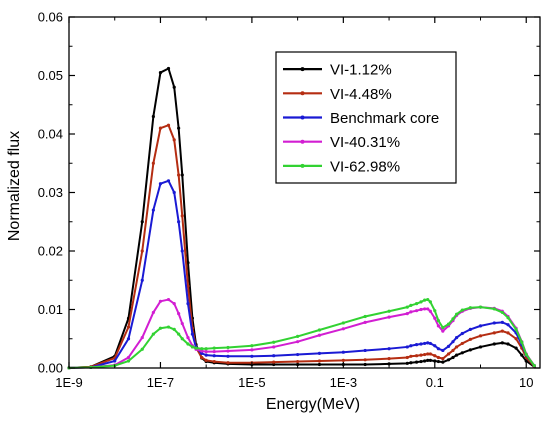 The height and width of the screenshot is (423, 550). Describe the element at coordinates (361, 70) in the screenshot. I see `legend-label: VI-1.12%` at that location.